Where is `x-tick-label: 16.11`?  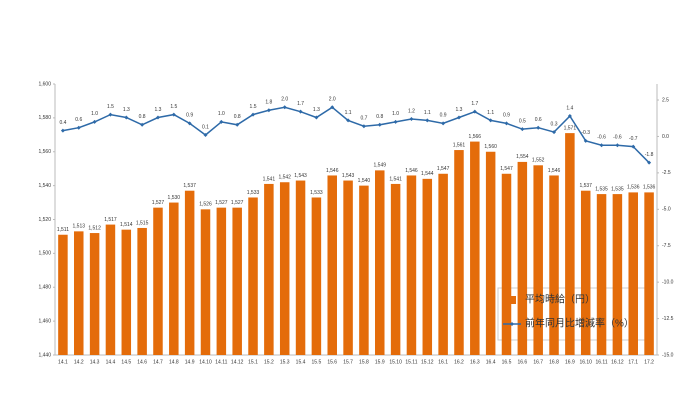
x-tick-label: 16.11 is located at coordinates (601, 362).